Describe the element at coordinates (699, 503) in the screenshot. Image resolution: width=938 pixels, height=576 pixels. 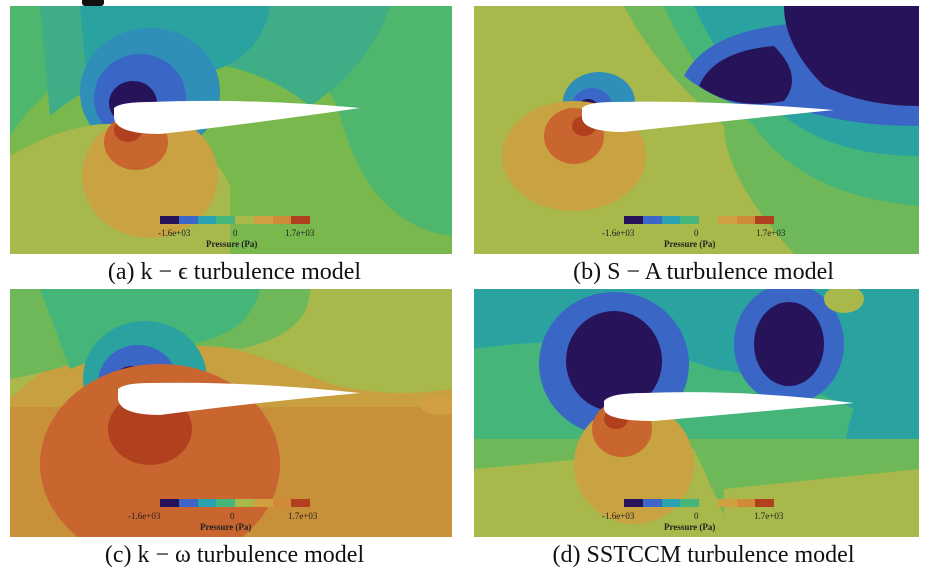
I see `colorbar-d` at that location.